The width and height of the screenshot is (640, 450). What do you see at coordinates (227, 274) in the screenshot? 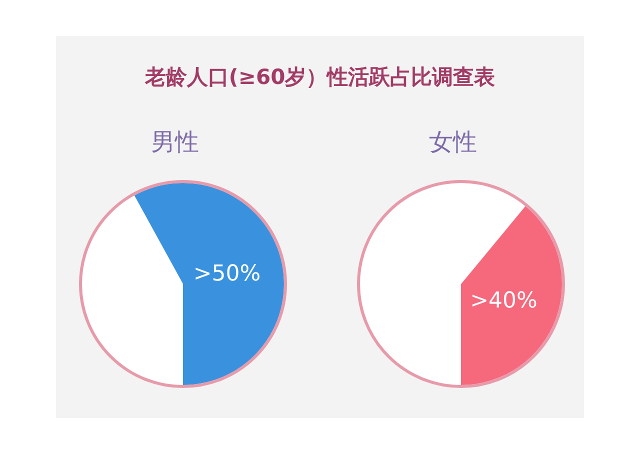
I see `data-label: >50%` at bounding box center [227, 274].